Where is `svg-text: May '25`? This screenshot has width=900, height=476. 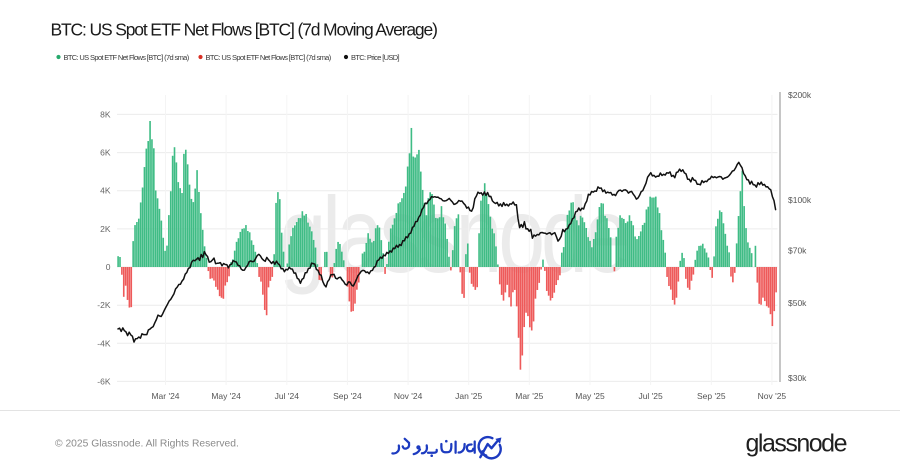 svg-text: May '25 is located at coordinates (590, 396).